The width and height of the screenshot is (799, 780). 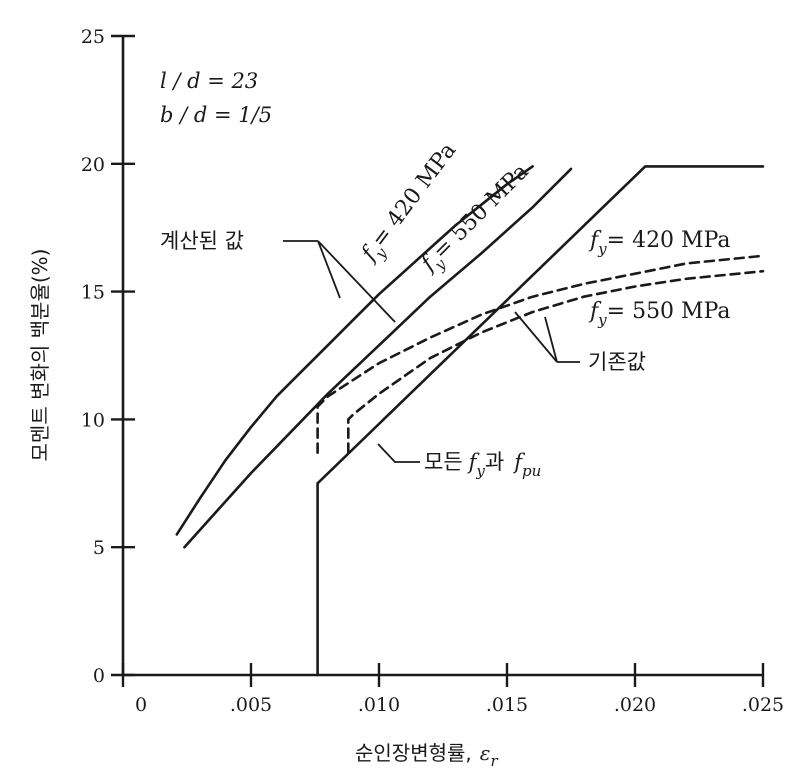 I want to click on series-exist-420-line, so click(x=540, y=354).